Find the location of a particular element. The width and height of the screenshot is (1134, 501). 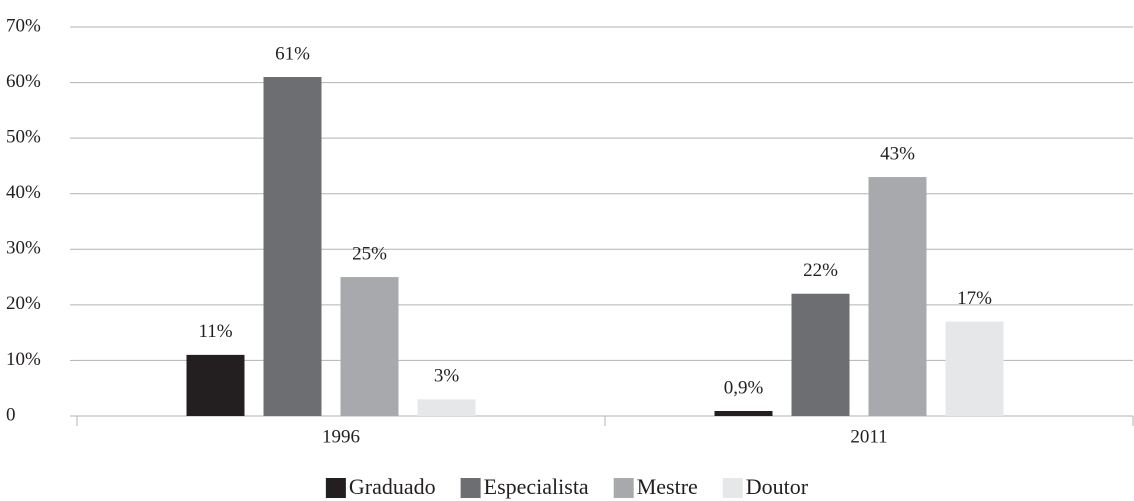

legend-label: Doutor is located at coordinates (777, 486).